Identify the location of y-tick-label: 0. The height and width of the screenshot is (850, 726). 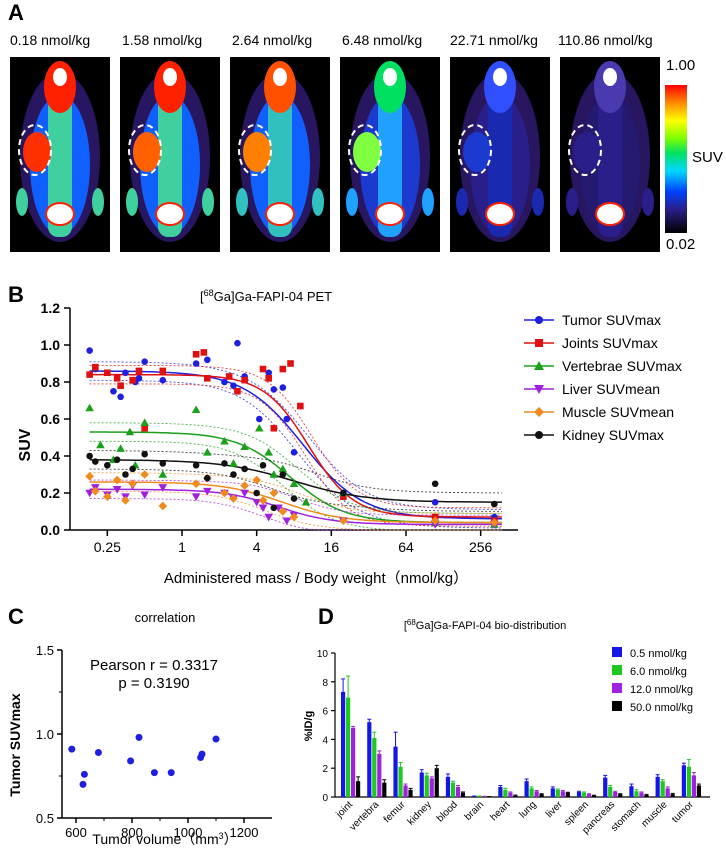
(325, 798).